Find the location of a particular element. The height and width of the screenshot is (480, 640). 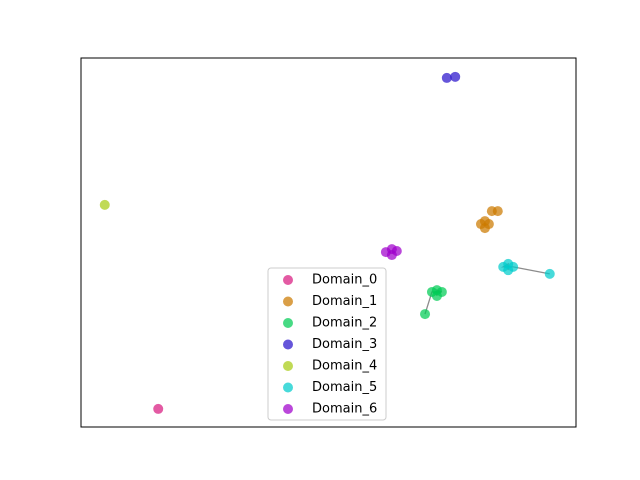

legend-label: Domain_1 is located at coordinates (344, 301).